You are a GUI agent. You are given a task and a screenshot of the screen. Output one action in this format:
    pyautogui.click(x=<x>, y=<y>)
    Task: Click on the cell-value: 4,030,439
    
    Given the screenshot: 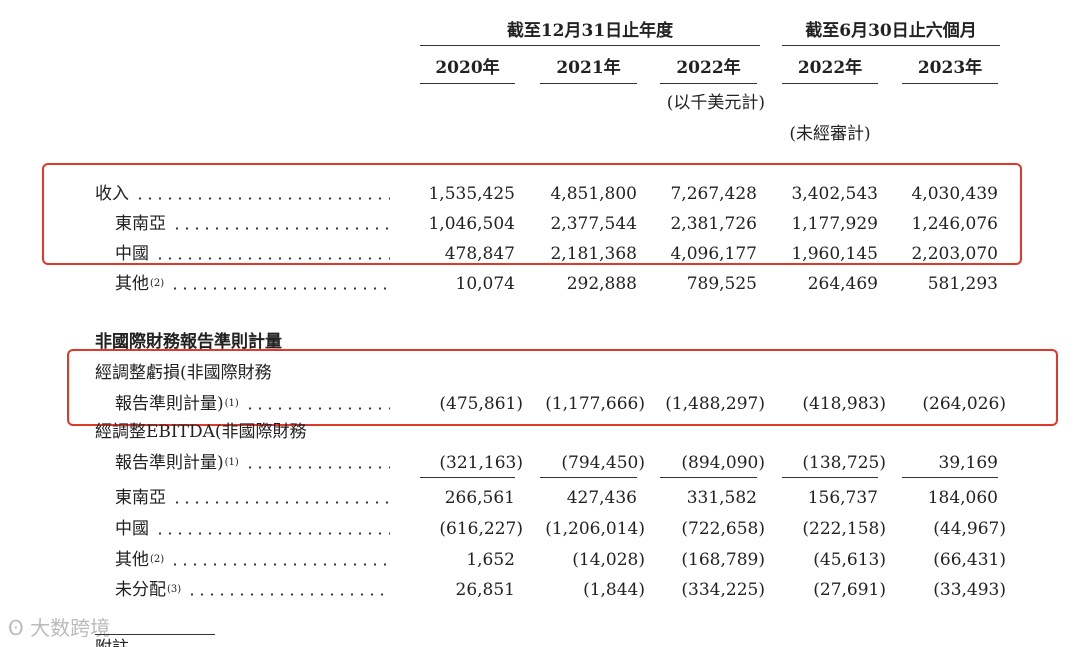 What is the action you would take?
    pyautogui.click(x=954, y=194)
    